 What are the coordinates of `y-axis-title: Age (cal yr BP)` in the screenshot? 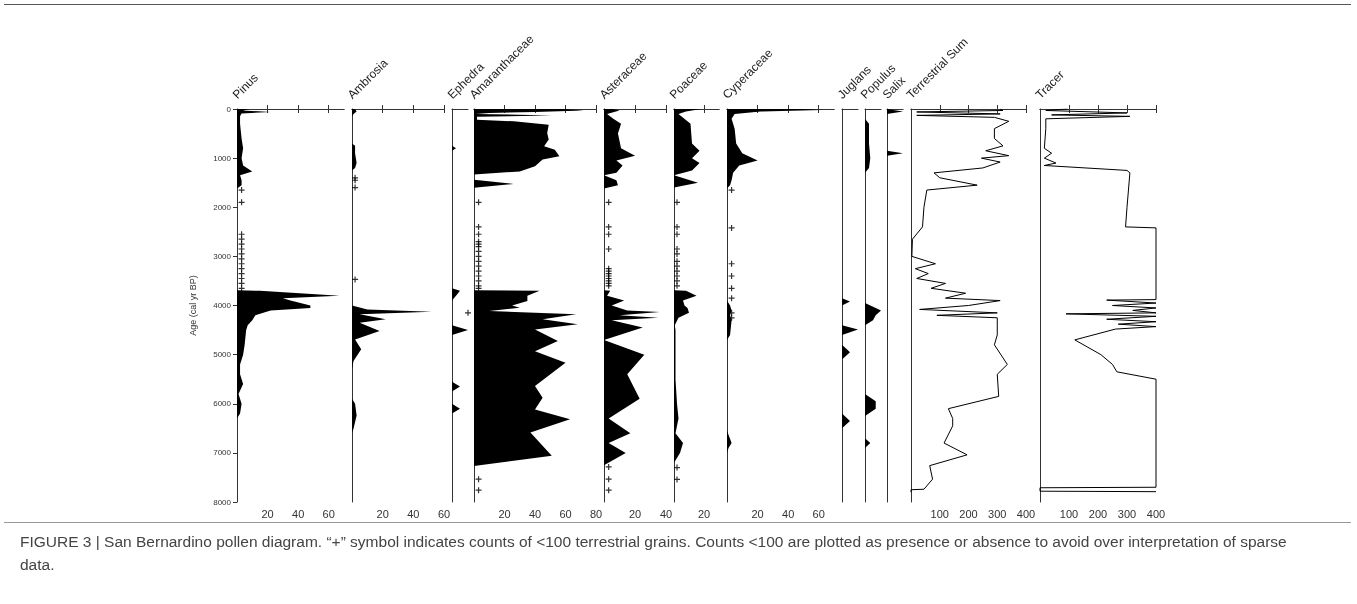 It's located at (192, 305).